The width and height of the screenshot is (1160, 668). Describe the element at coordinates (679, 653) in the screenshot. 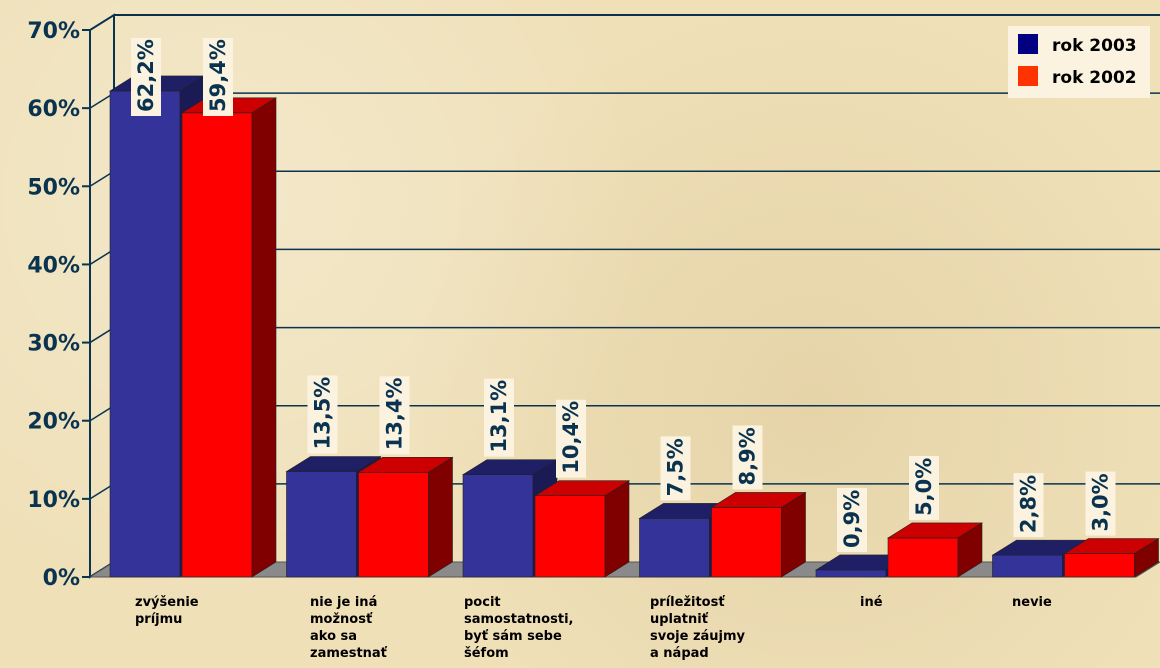

I see `category-label-line: a nápad` at that location.